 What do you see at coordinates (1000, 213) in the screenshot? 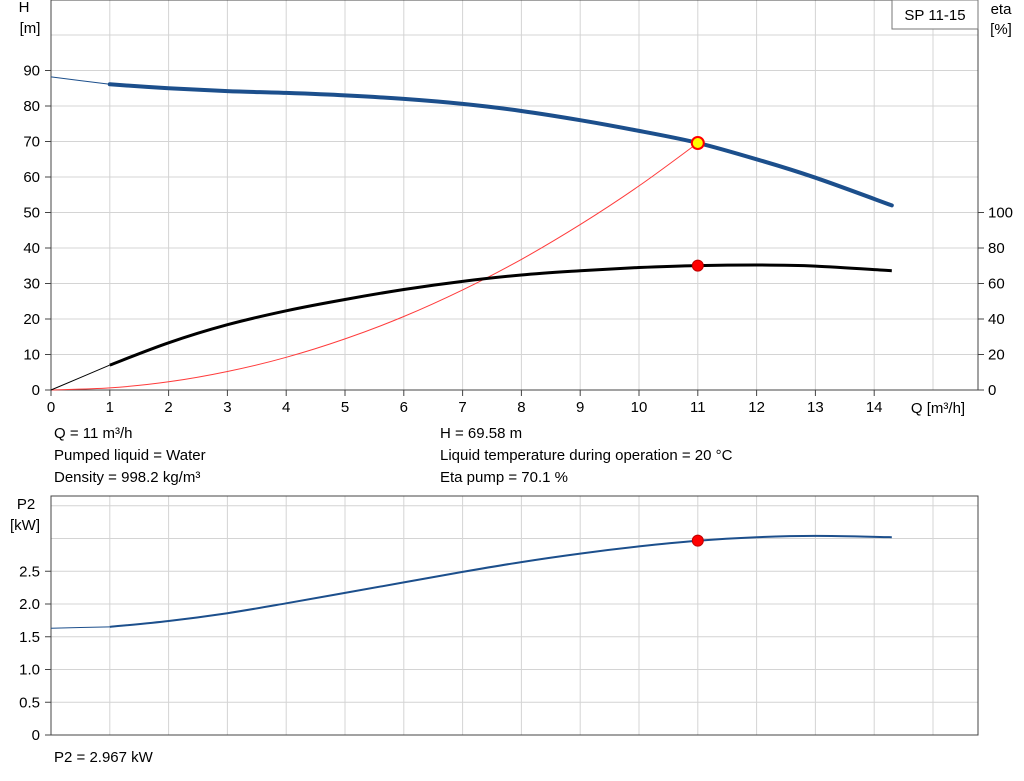
I see `y2-tick-label: 100` at bounding box center [1000, 213].